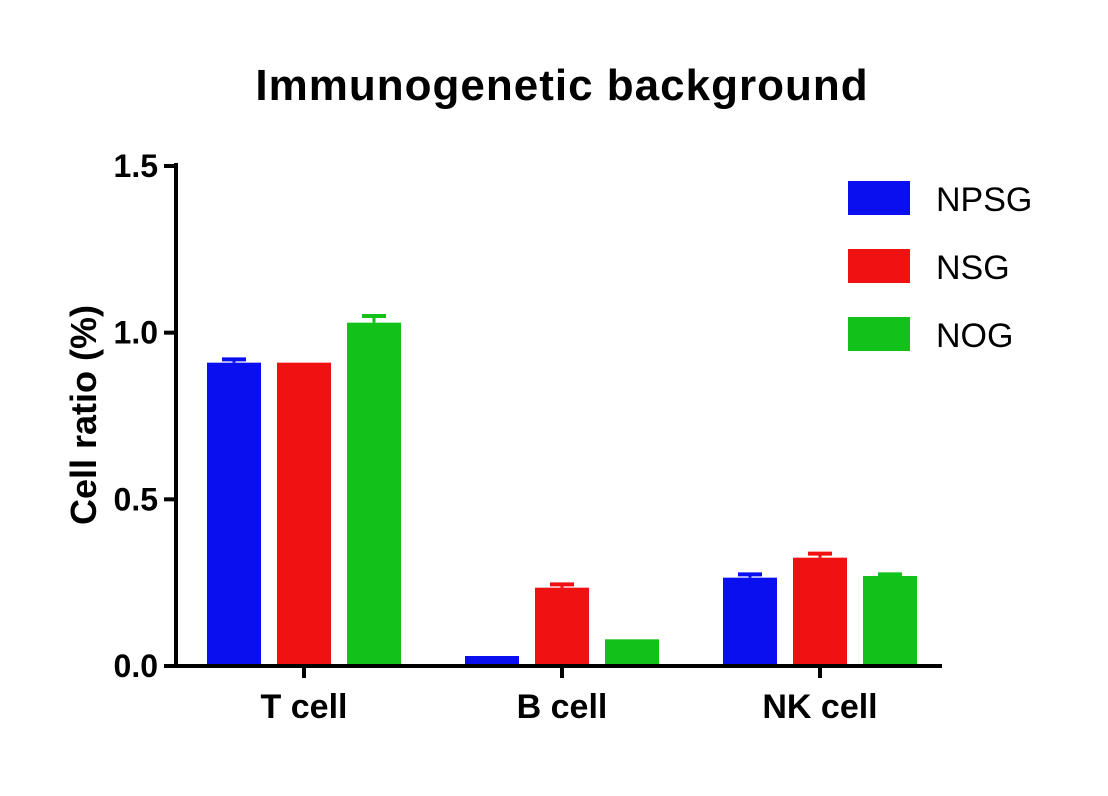 The height and width of the screenshot is (796, 1108). I want to click on legend: NPSG NSG NOG, so click(940, 268).